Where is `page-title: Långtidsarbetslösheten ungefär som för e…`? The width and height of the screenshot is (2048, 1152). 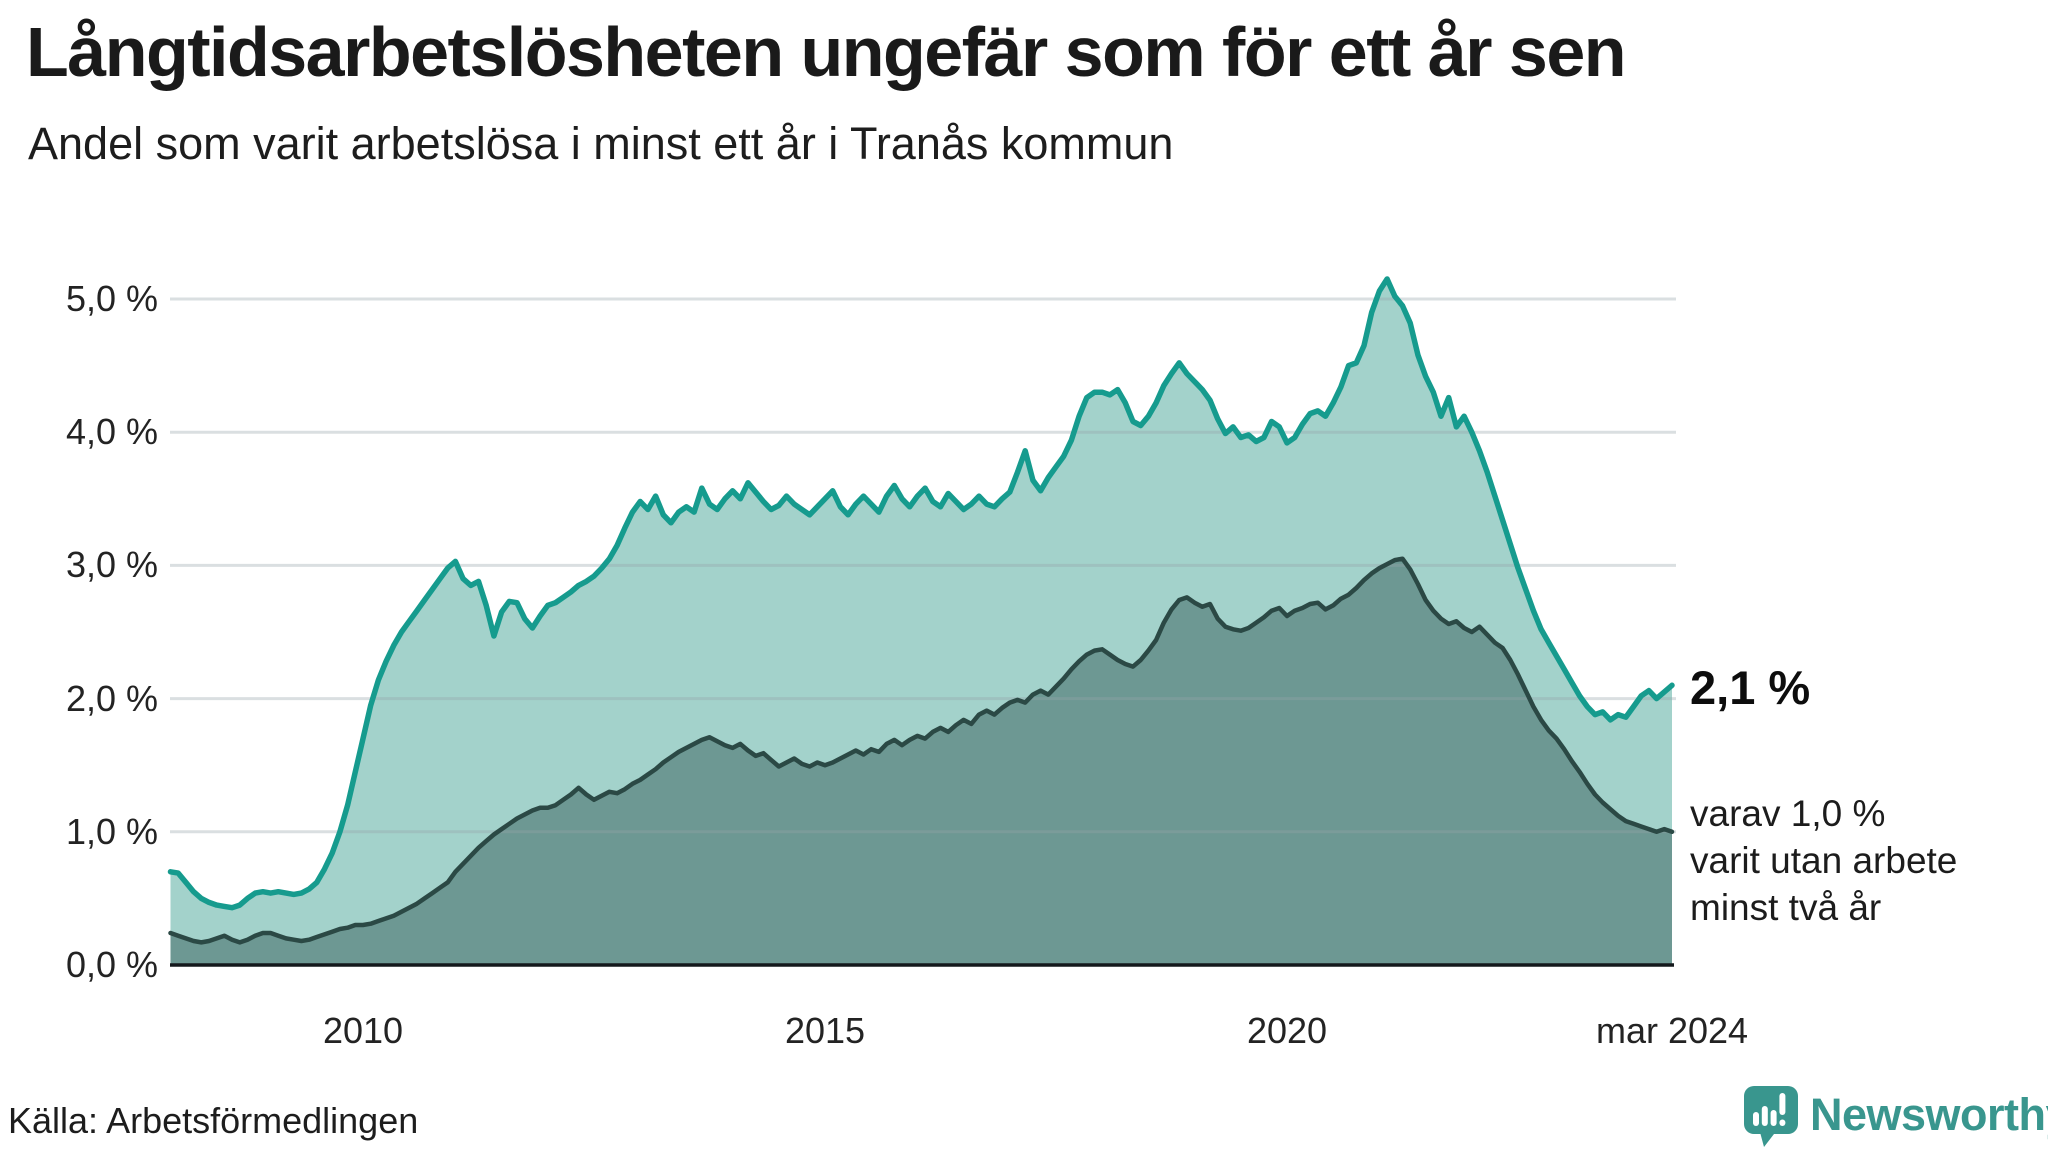
page-title: Långtidsarbetslösheten ungefär som för e… is located at coordinates (826, 52).